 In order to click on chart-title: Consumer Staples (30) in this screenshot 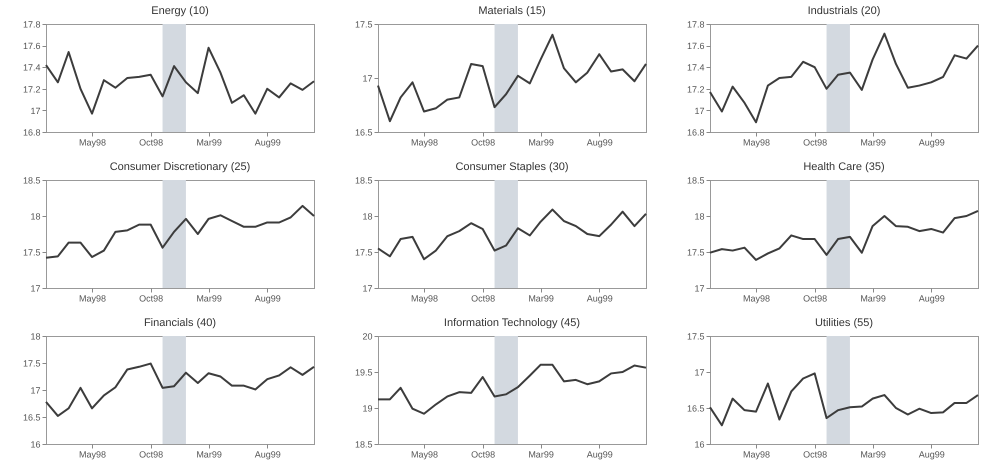, I will do `click(512, 167)`.